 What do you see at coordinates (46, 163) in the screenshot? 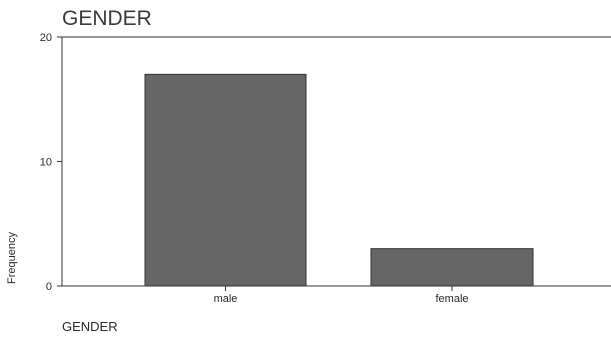
I see `y-tick-label: 10` at bounding box center [46, 163].